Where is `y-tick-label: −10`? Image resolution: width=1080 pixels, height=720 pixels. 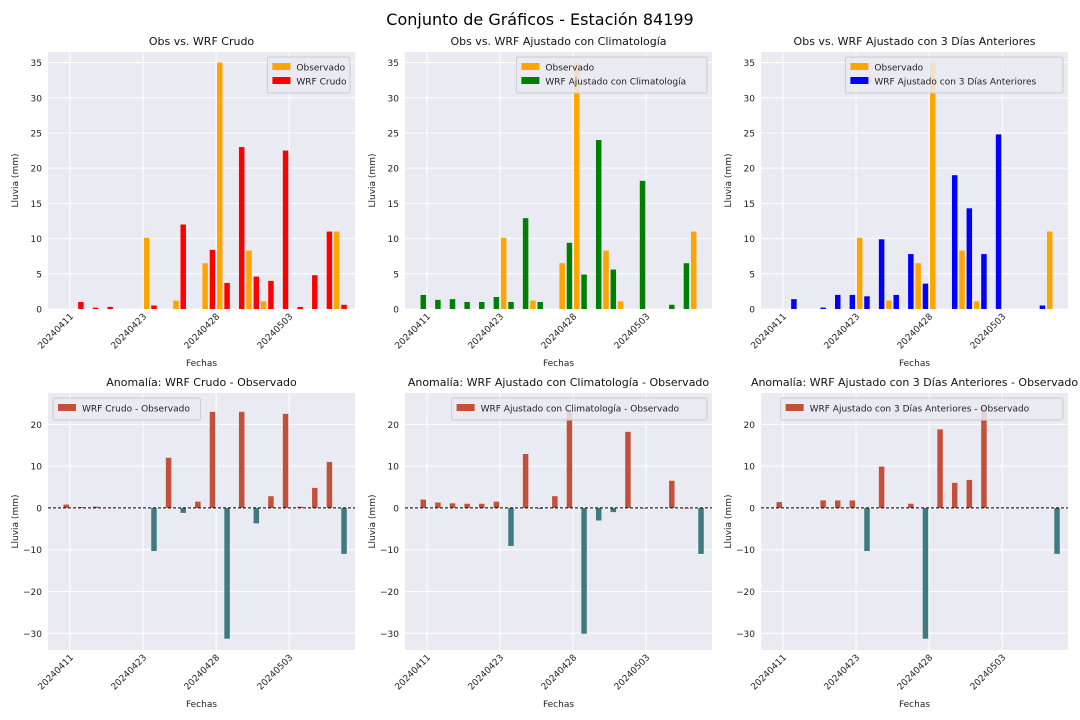
y-tick-label: −10 is located at coordinates (745, 551).